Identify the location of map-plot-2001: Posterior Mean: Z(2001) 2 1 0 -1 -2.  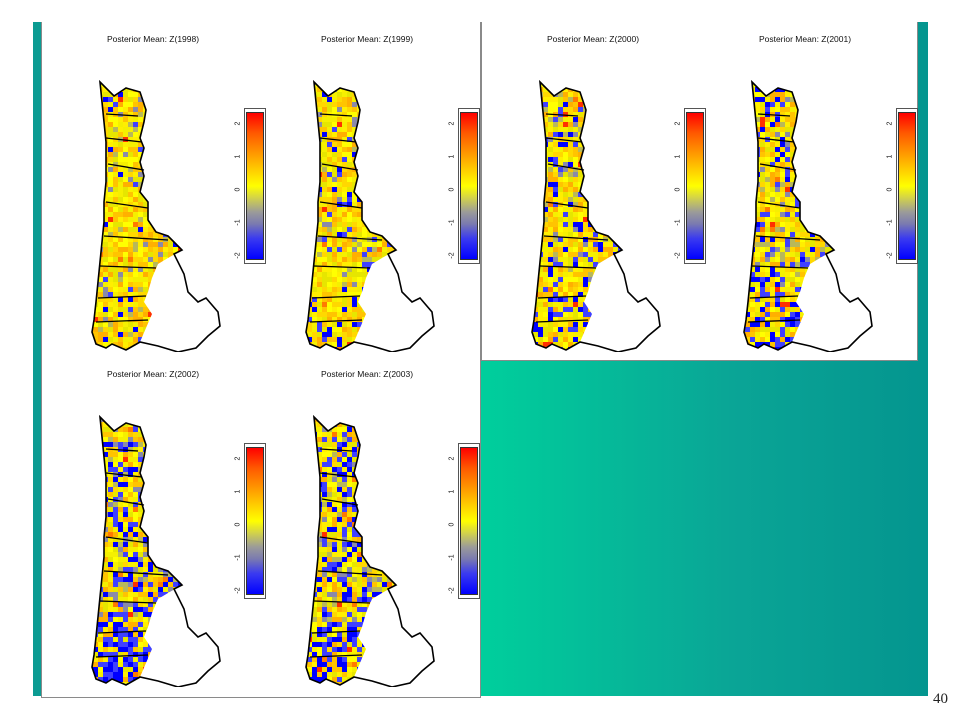
(810, 188).